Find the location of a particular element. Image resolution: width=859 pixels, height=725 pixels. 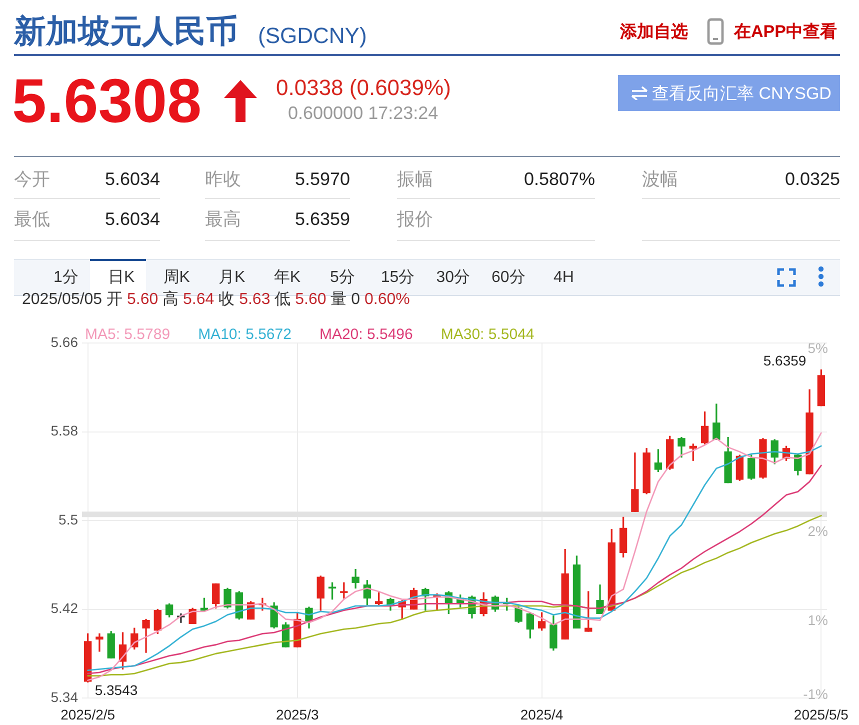

text: 周K is located at coordinates (176, 277).